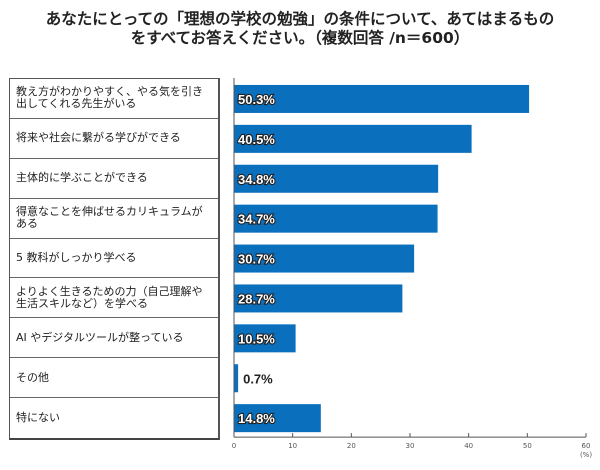 This screenshot has width=600, height=470. I want to click on data-label: 50.3%, so click(256, 99).